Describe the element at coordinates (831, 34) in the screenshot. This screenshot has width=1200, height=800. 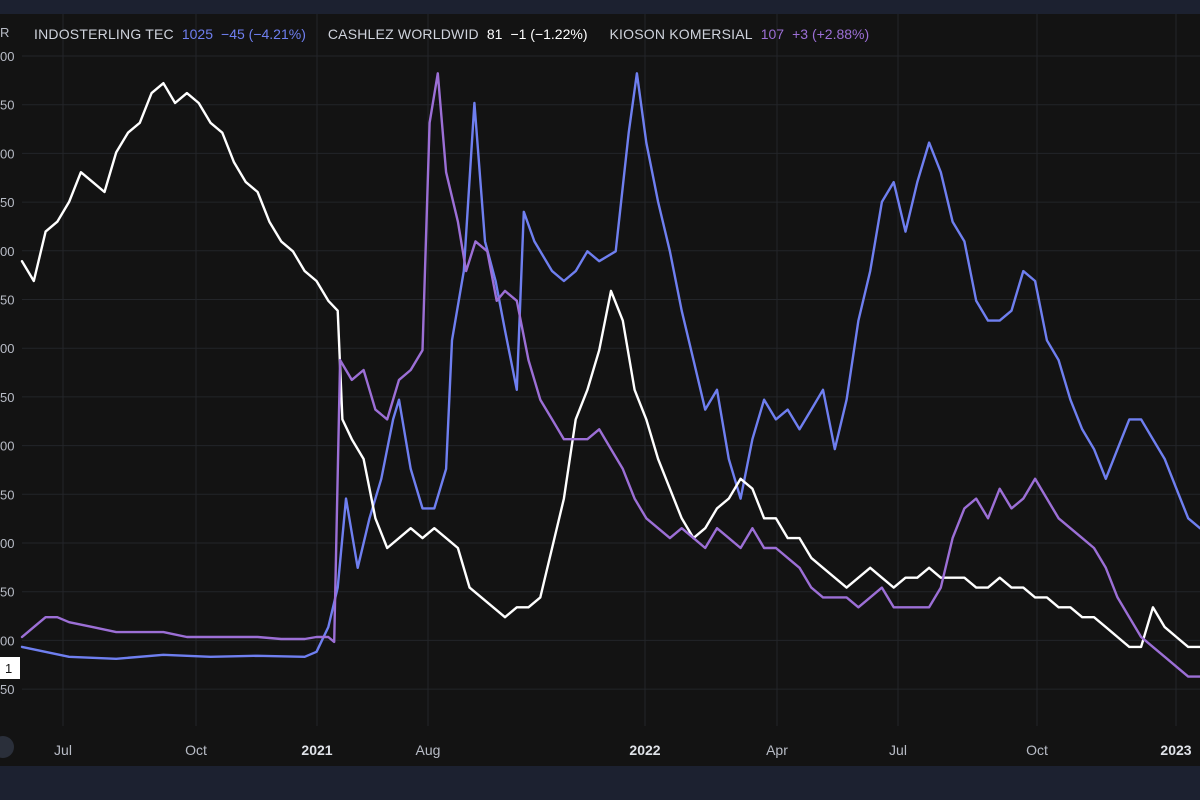
I see `legend-series-change: +3 (+2.88%)` at that location.